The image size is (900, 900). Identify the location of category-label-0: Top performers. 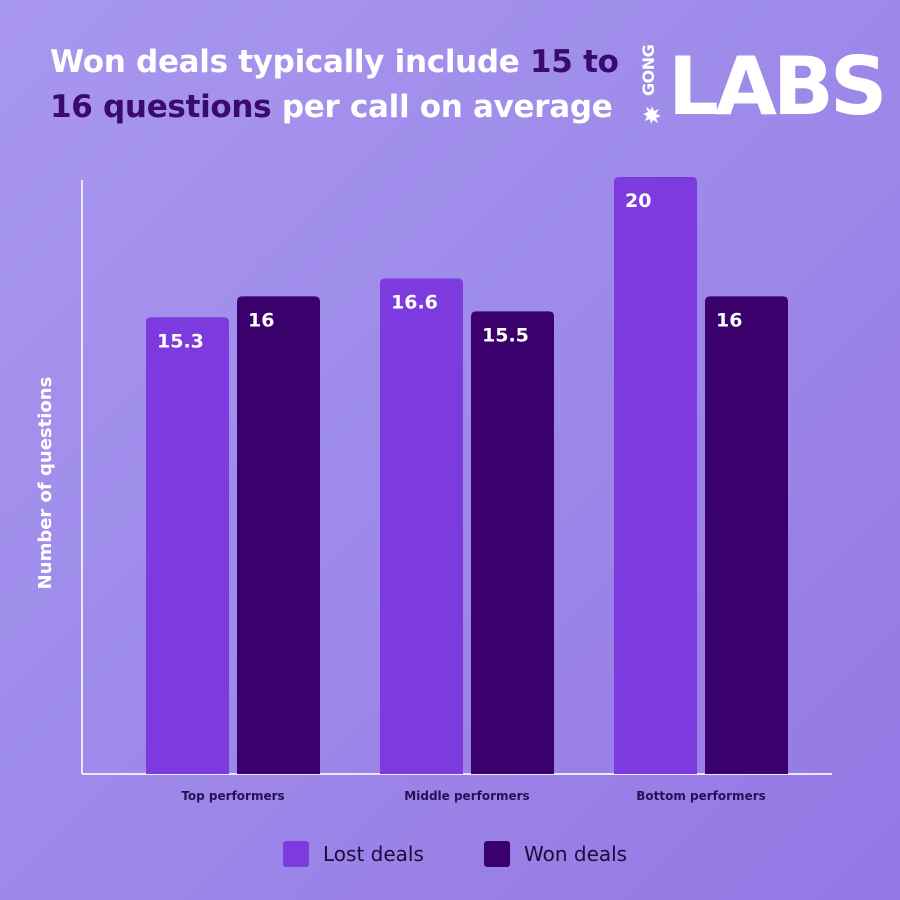
(232, 796).